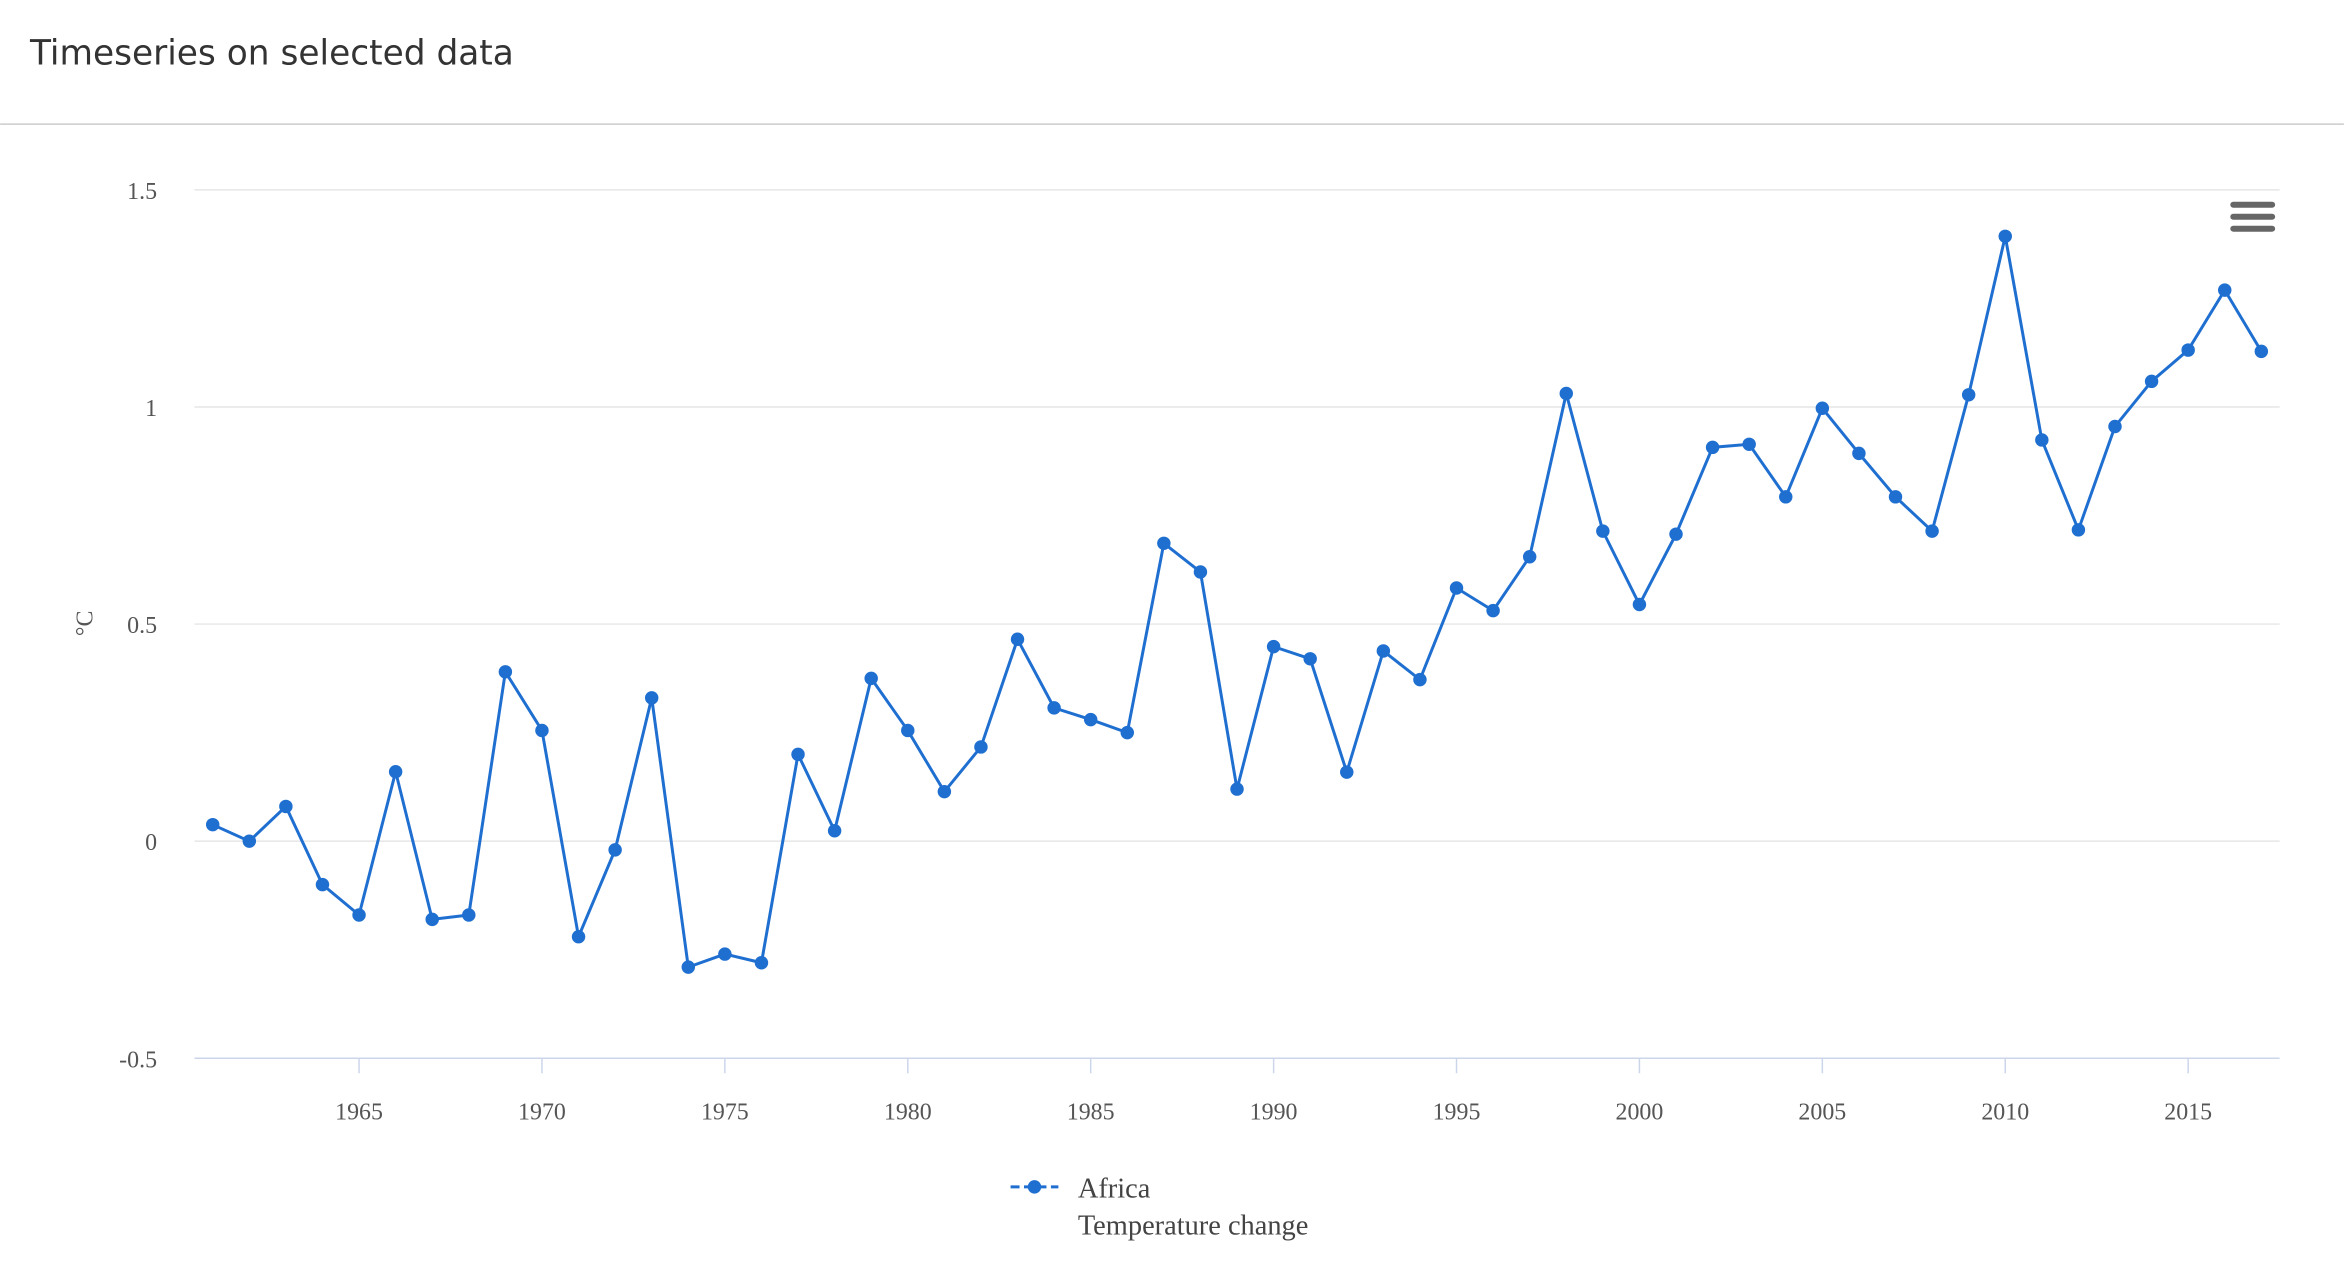  I want to click on menu-button, so click(2253, 216).